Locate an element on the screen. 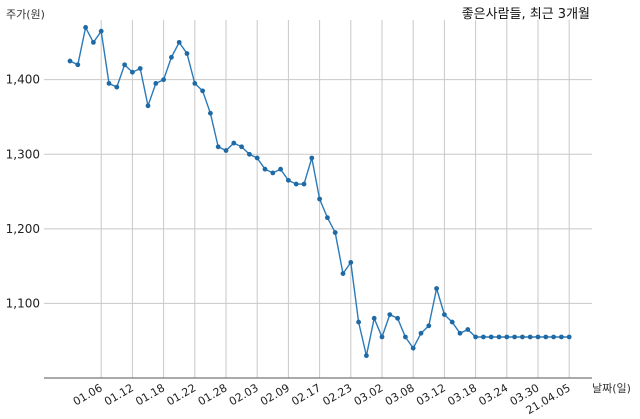 The image size is (640, 419). x-tick-label: 01.06 is located at coordinates (88, 394).